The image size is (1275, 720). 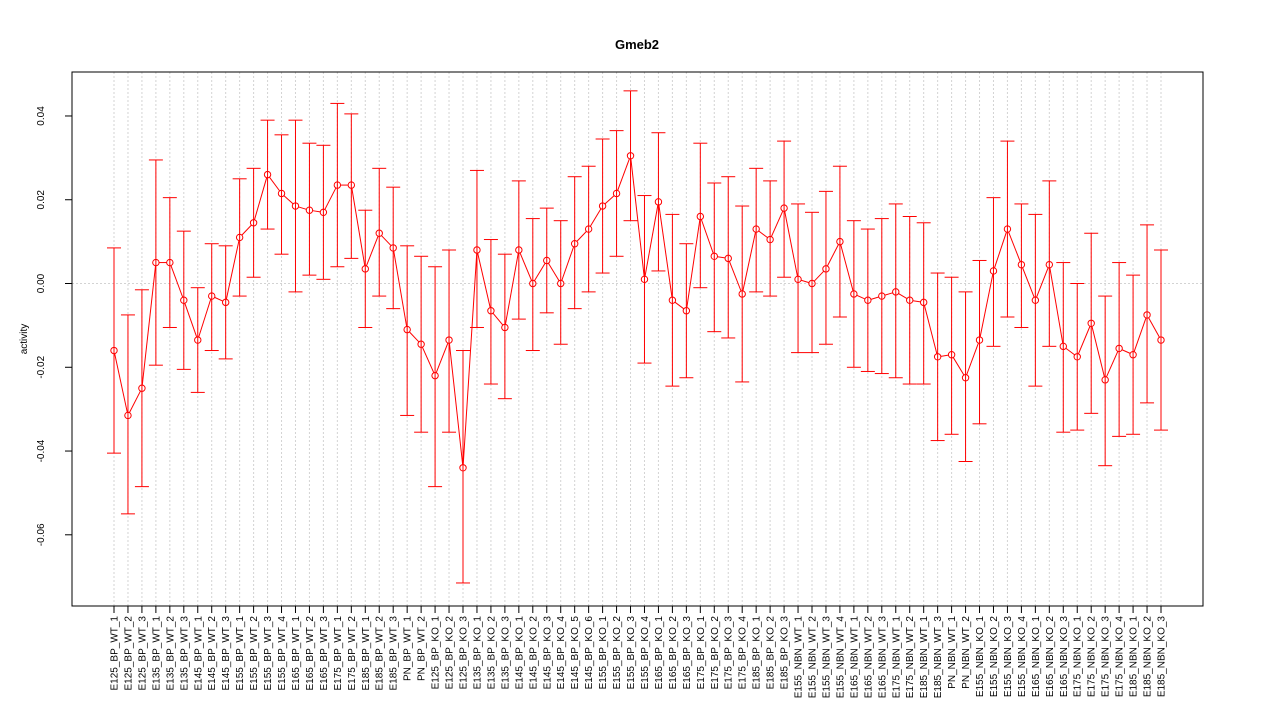 What do you see at coordinates (701, 653) in the screenshot?
I see `x-tick-label: E175_BP_KO_1` at bounding box center [701, 653].